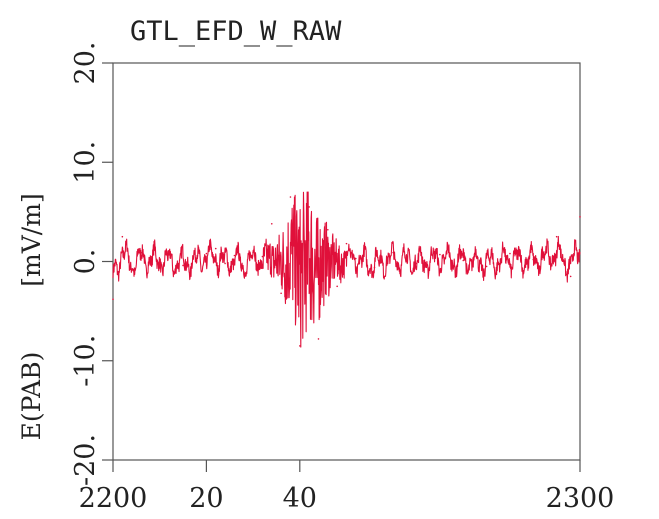 The width and height of the screenshot is (659, 519). I want to click on chart-title: GTL_EFD_W_RAW, so click(236, 31).